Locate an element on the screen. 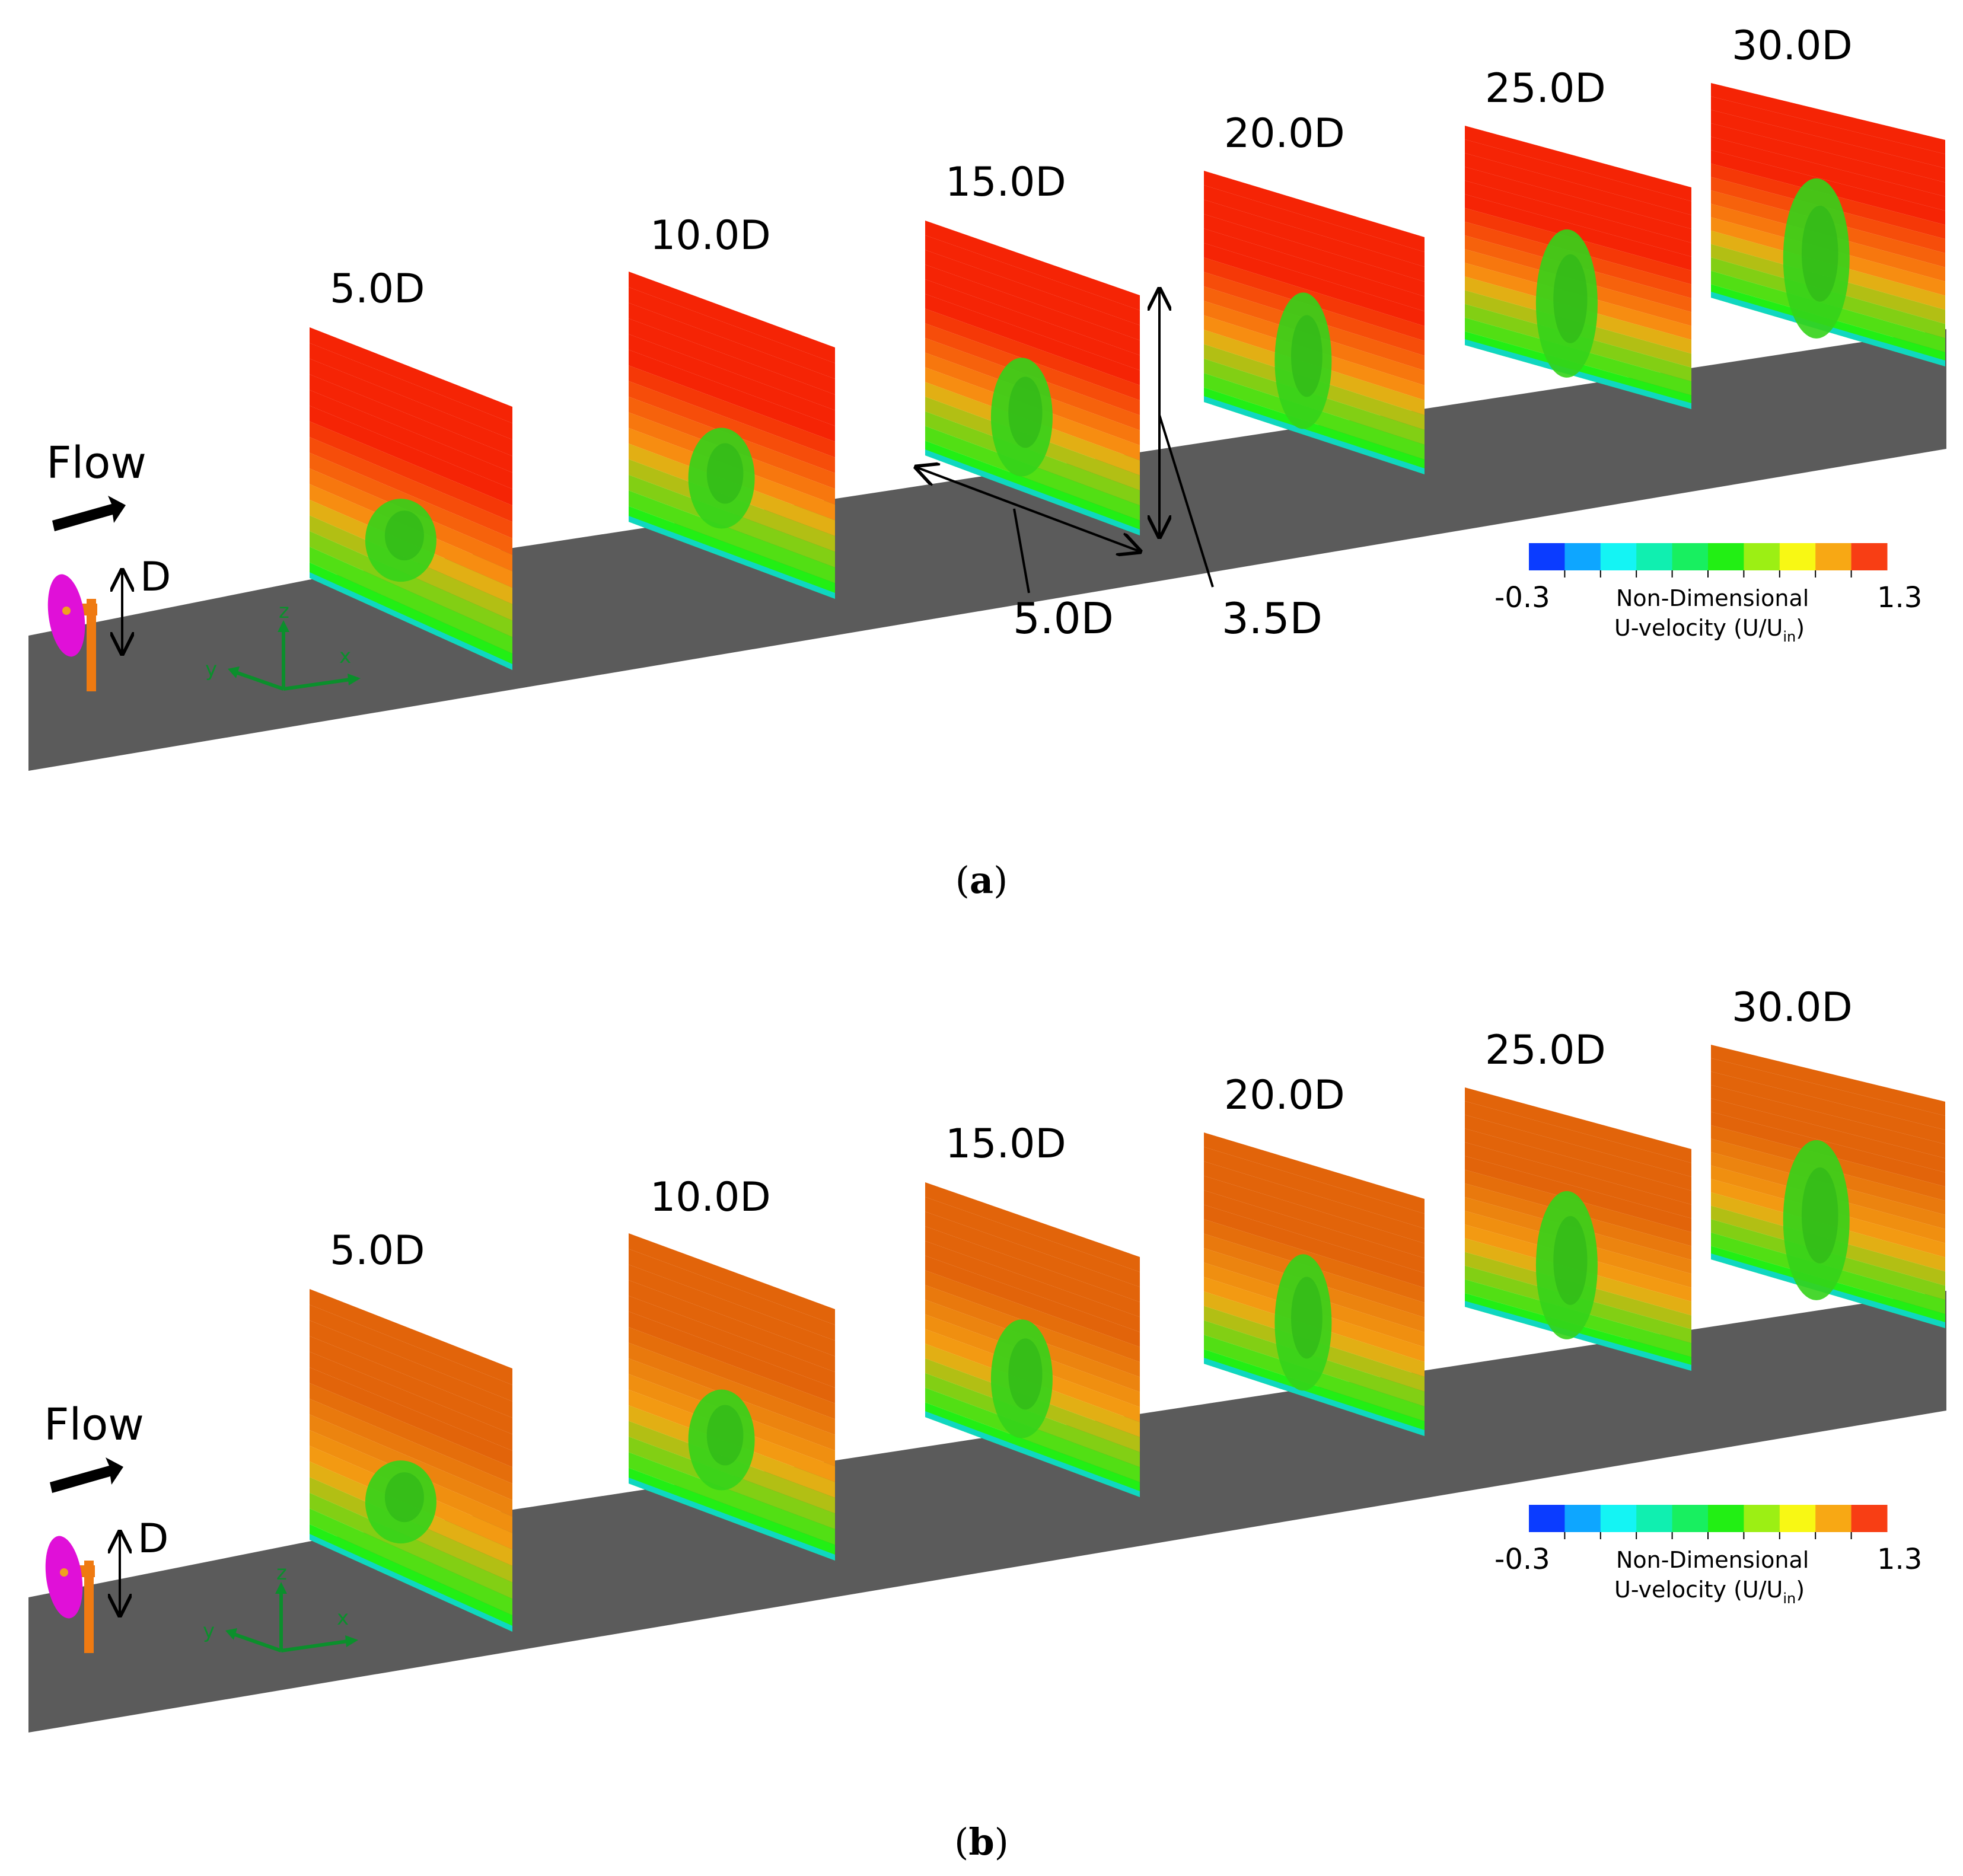  height-label: 3.5D is located at coordinates (1273, 618).